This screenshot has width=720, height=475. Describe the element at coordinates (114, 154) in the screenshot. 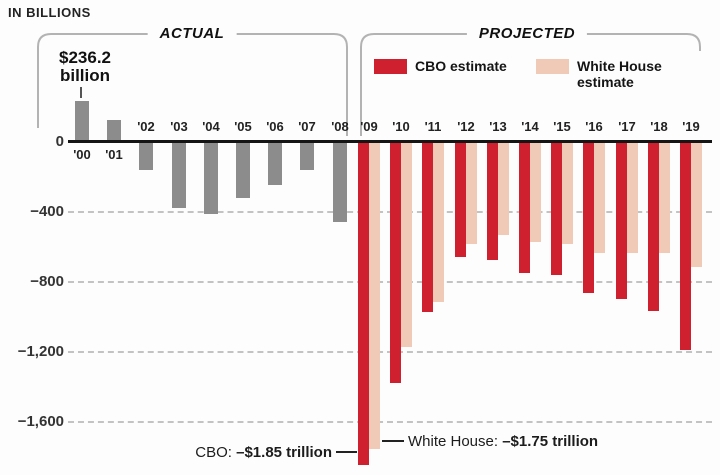

I see `year-label-01: '01` at that location.